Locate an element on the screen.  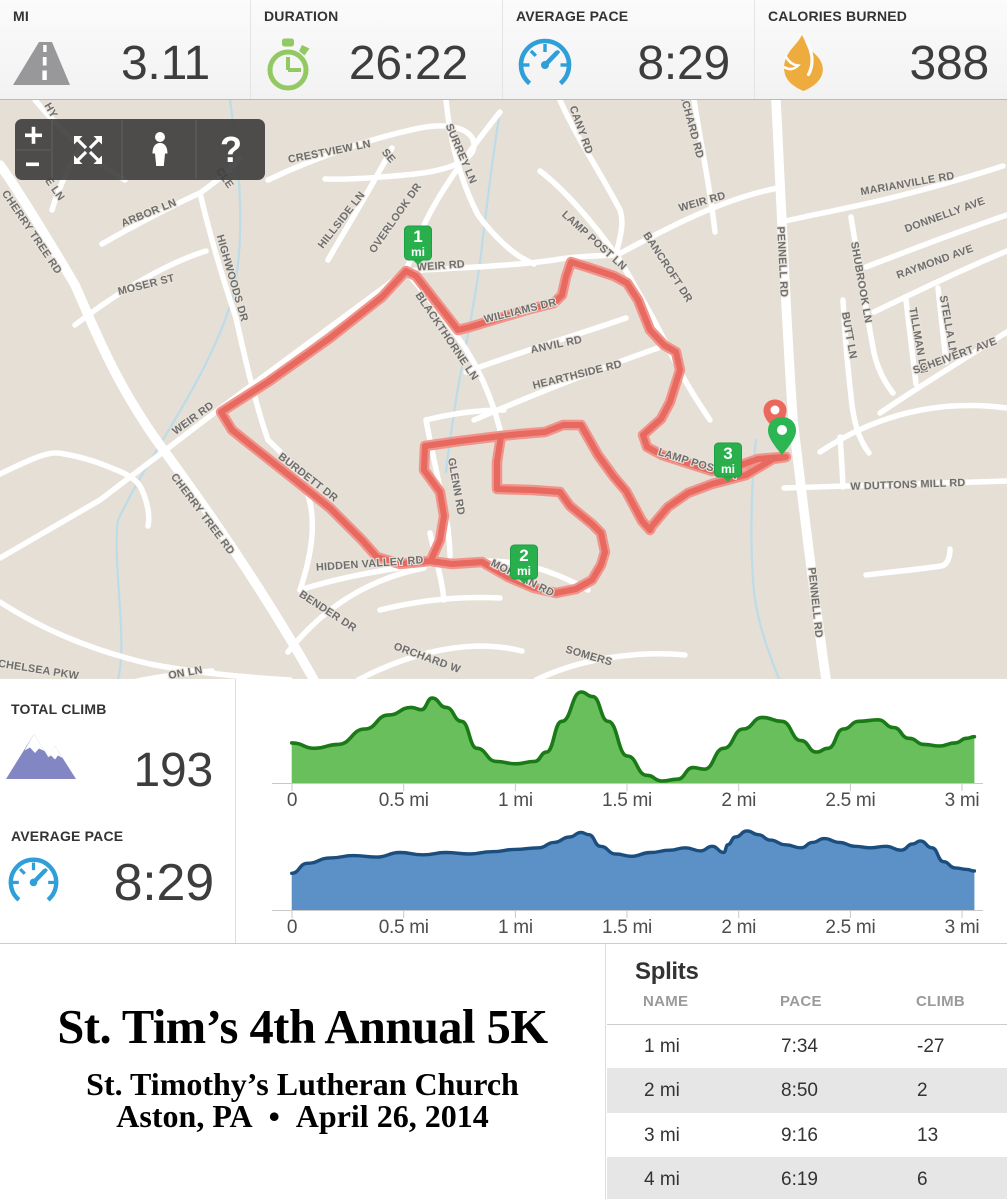
svg-text: W DUTTONS MILL RD is located at coordinates (908, 485).